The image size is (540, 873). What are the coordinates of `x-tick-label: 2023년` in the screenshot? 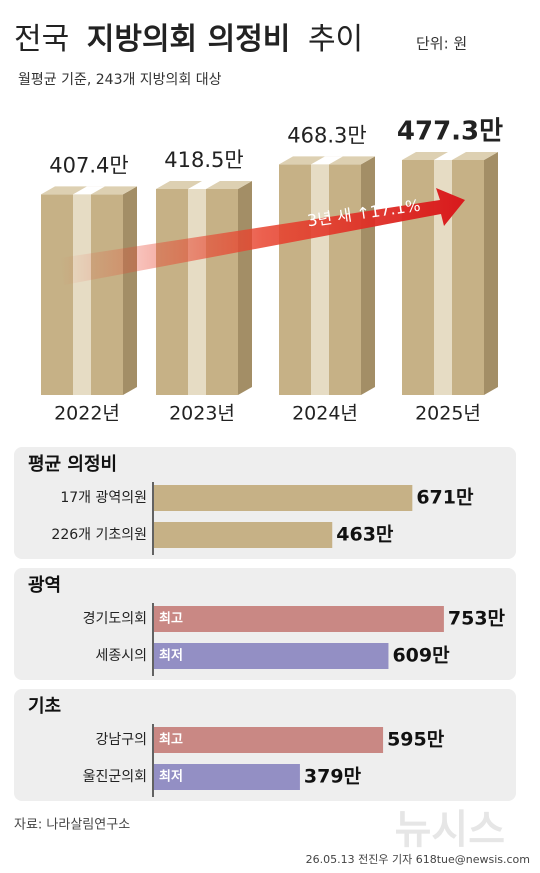 It's located at (202, 414).